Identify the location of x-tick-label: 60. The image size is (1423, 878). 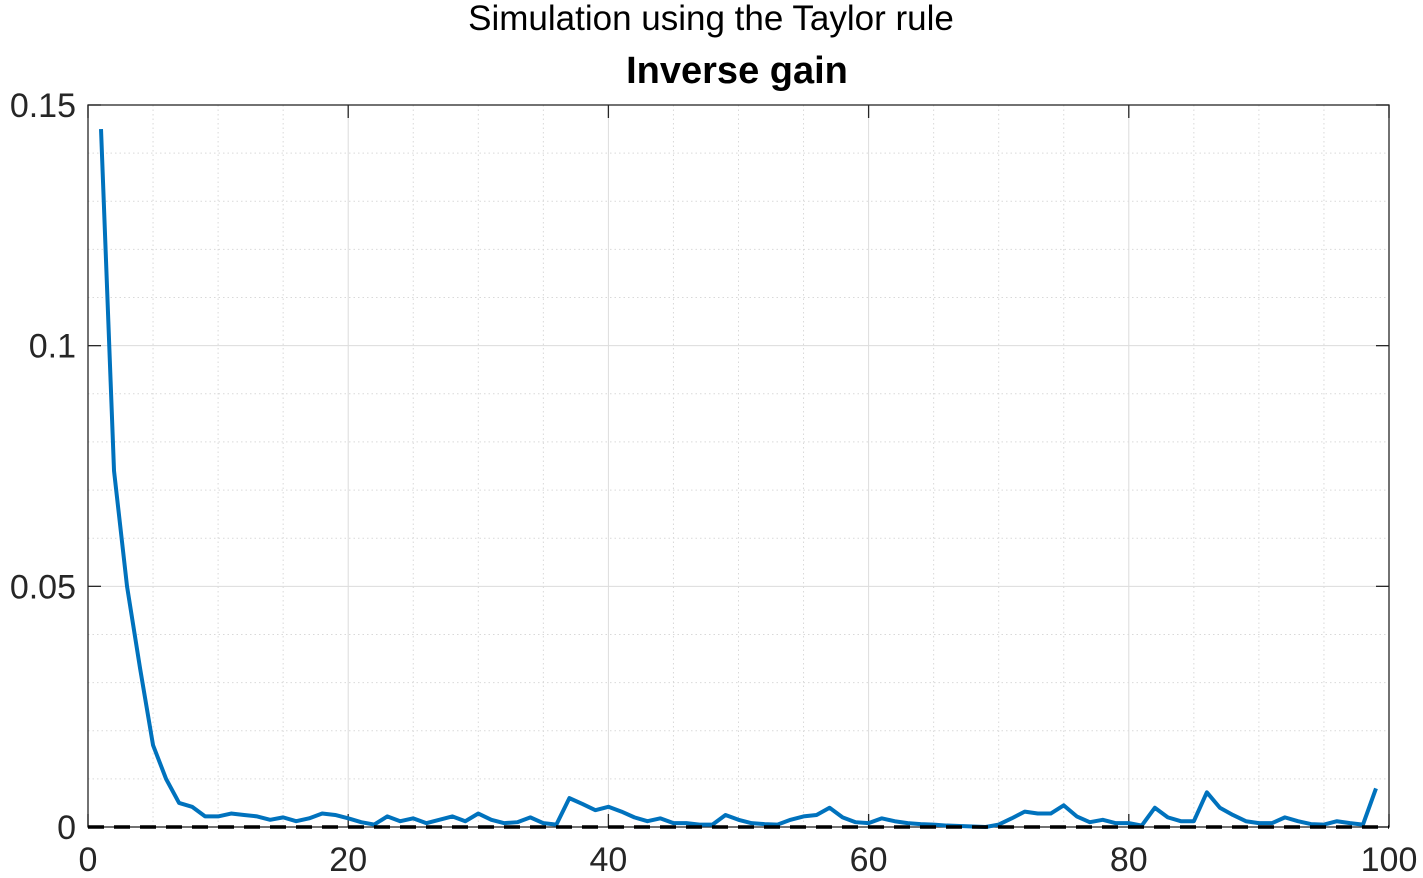
(869, 859).